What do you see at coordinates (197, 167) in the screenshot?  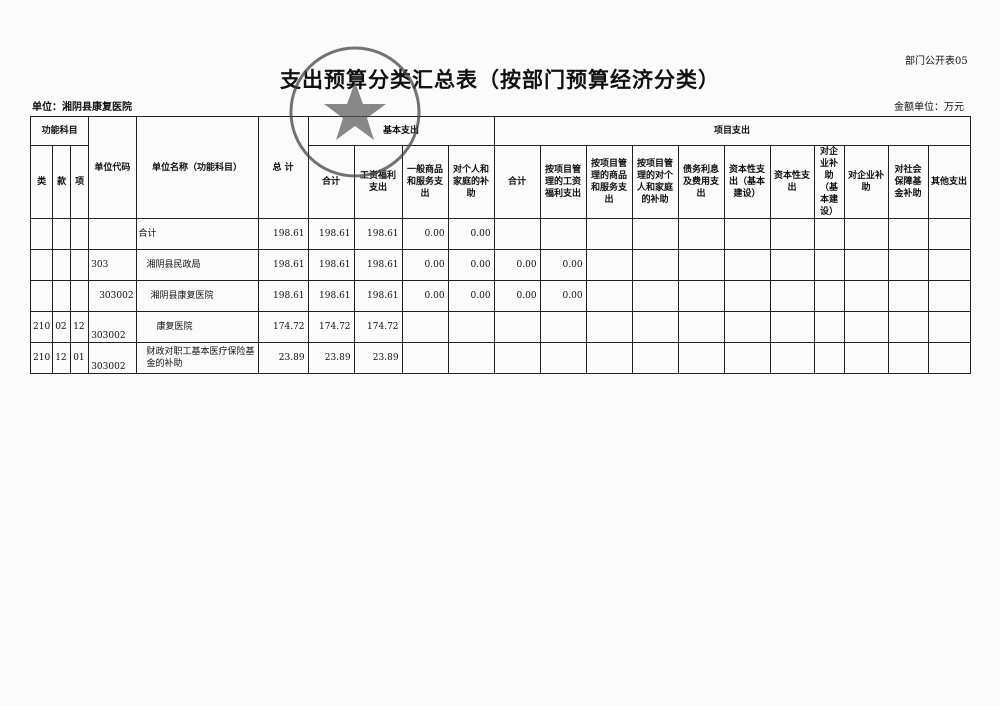 I see `header-unit-name: 单位名称（功能科目）` at bounding box center [197, 167].